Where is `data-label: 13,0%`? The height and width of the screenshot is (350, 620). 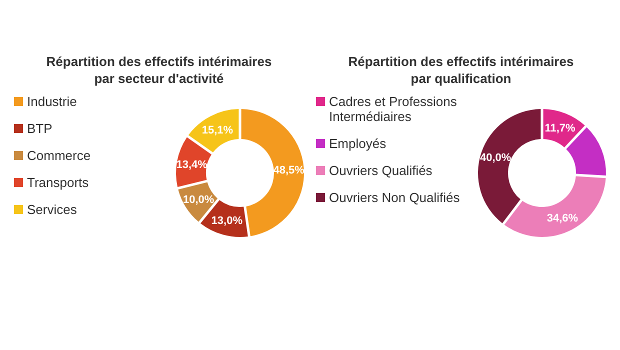
data-label: 13,0% is located at coordinates (227, 221).